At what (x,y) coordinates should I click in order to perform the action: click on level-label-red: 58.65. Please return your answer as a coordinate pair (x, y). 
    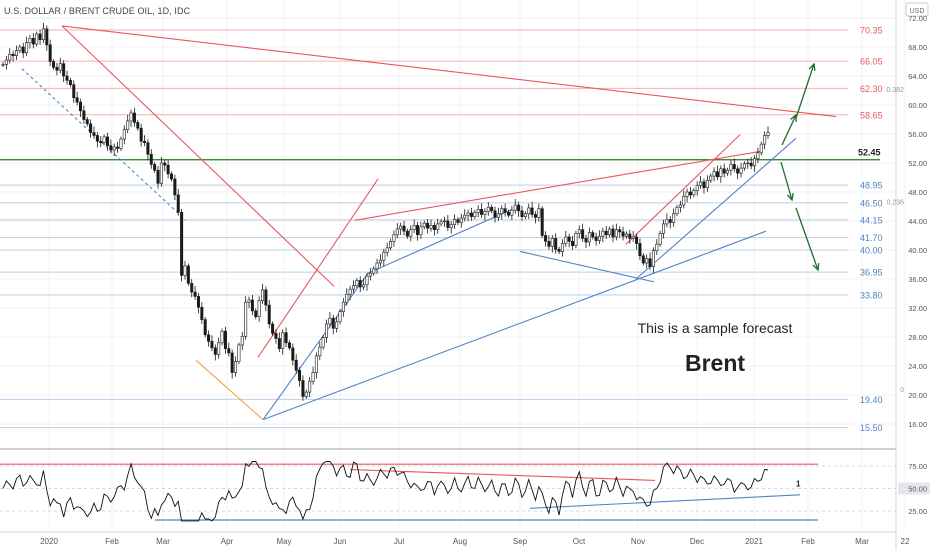
    Looking at the image, I should click on (871, 115).